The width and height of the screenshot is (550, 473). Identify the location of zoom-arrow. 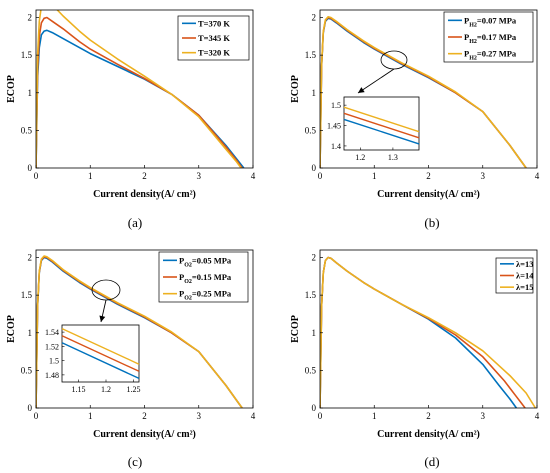
(376, 81).